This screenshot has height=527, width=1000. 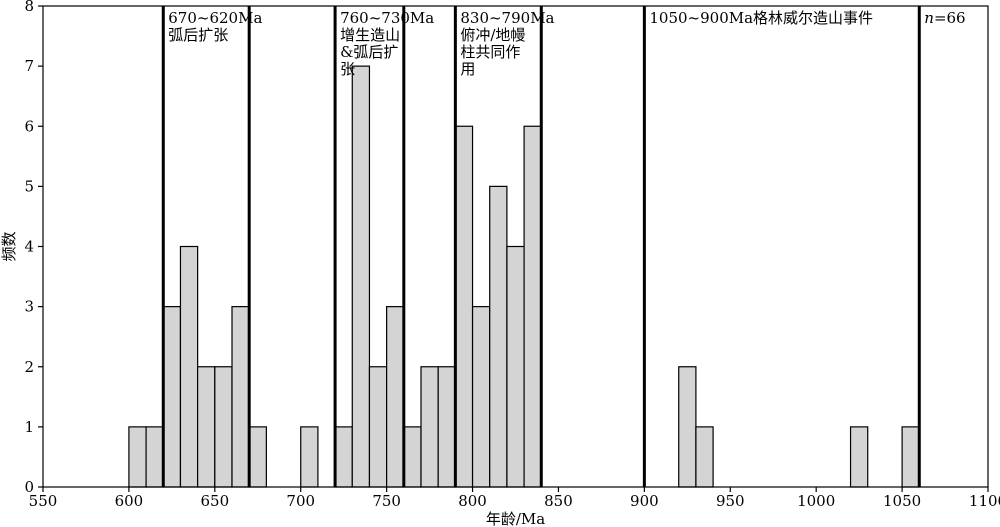 What do you see at coordinates (644, 501) in the screenshot?
I see `x-tick-label: 900` at bounding box center [644, 501].